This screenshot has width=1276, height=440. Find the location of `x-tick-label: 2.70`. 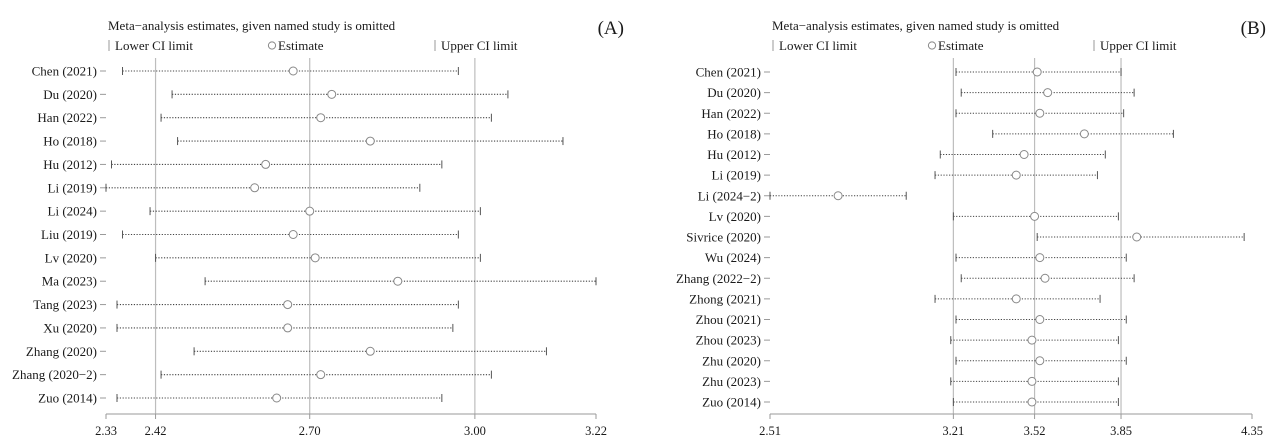

x-tick-label: 2.70 is located at coordinates (310, 429).